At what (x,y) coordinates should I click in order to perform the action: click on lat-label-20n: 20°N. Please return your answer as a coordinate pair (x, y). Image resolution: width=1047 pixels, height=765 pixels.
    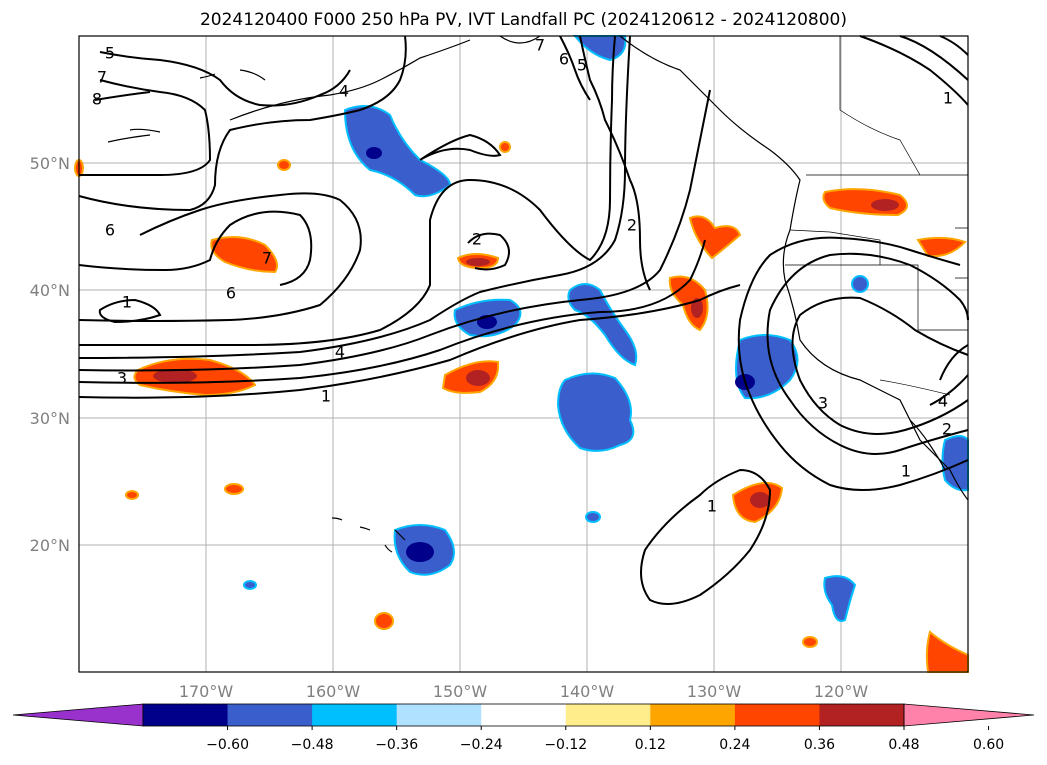
    Looking at the image, I should click on (50, 545).